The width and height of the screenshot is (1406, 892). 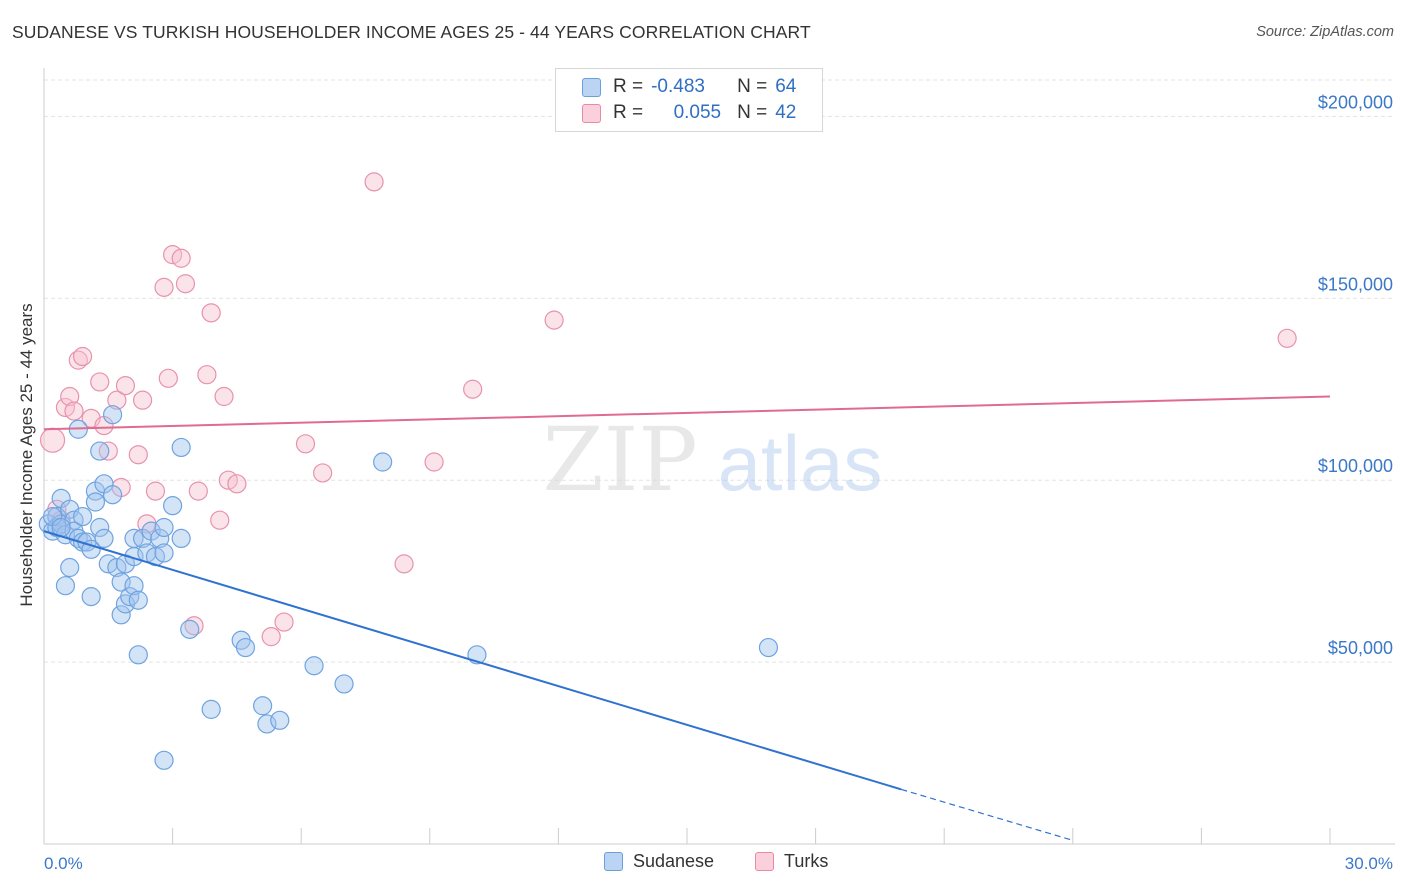 What do you see at coordinates (987, 814) in the screenshot?
I see `sudanese-trend-extension` at bounding box center [987, 814].